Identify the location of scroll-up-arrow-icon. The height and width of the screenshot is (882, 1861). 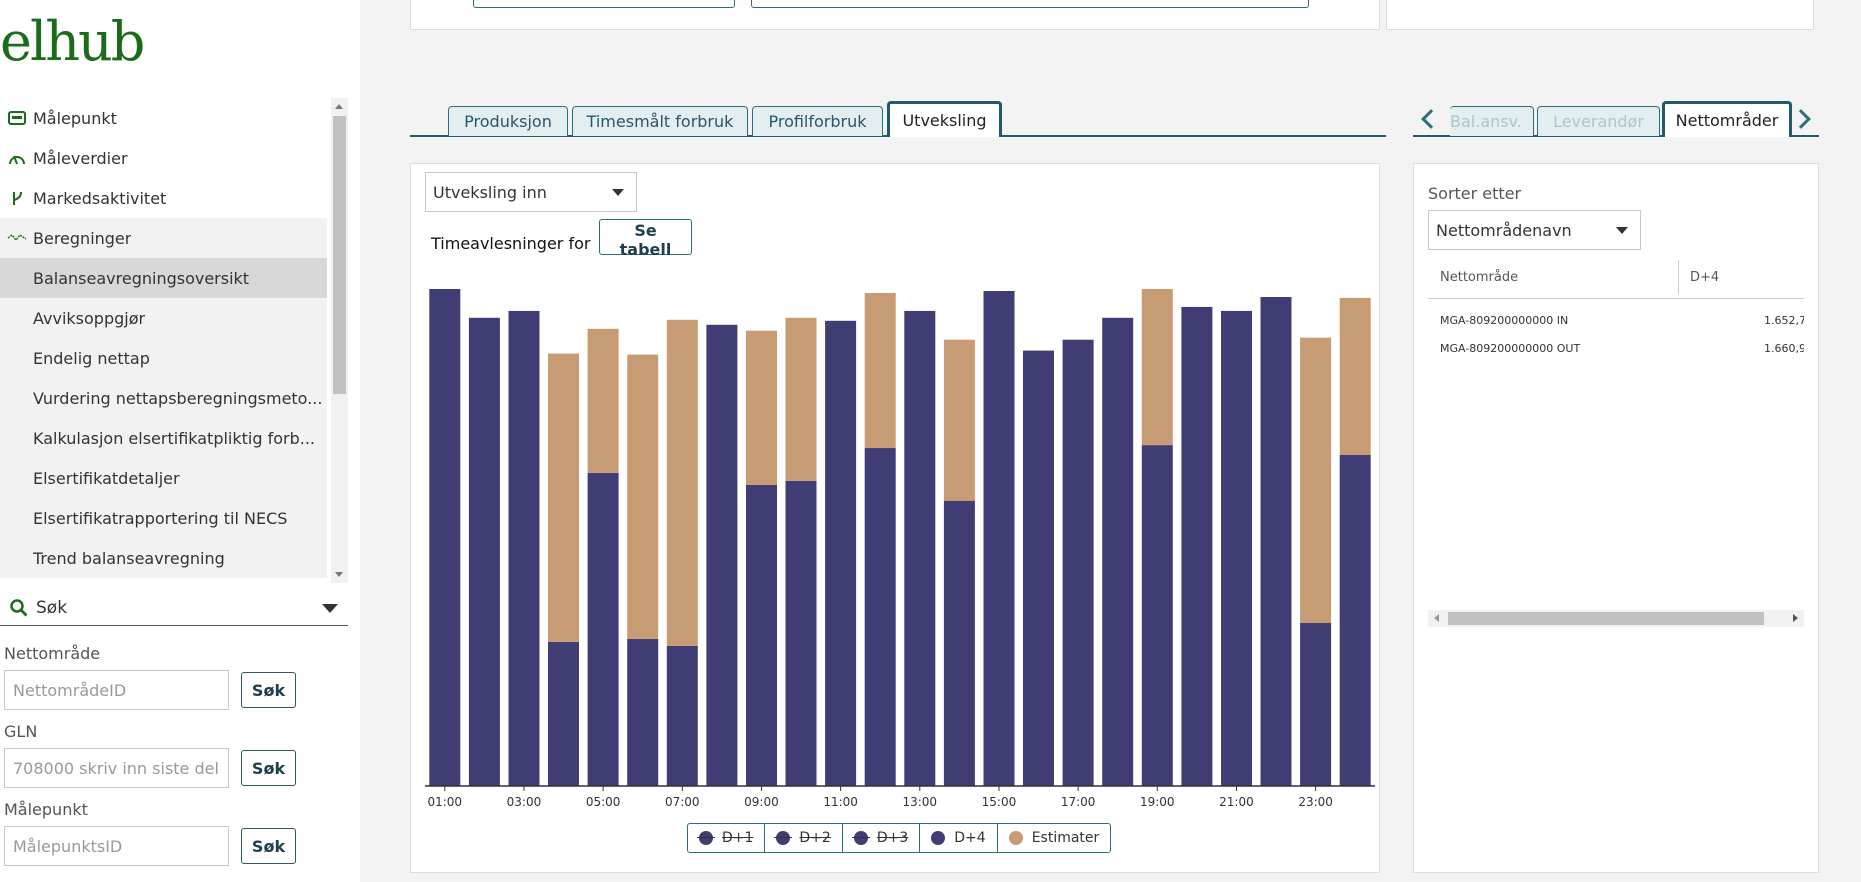
(339, 106).